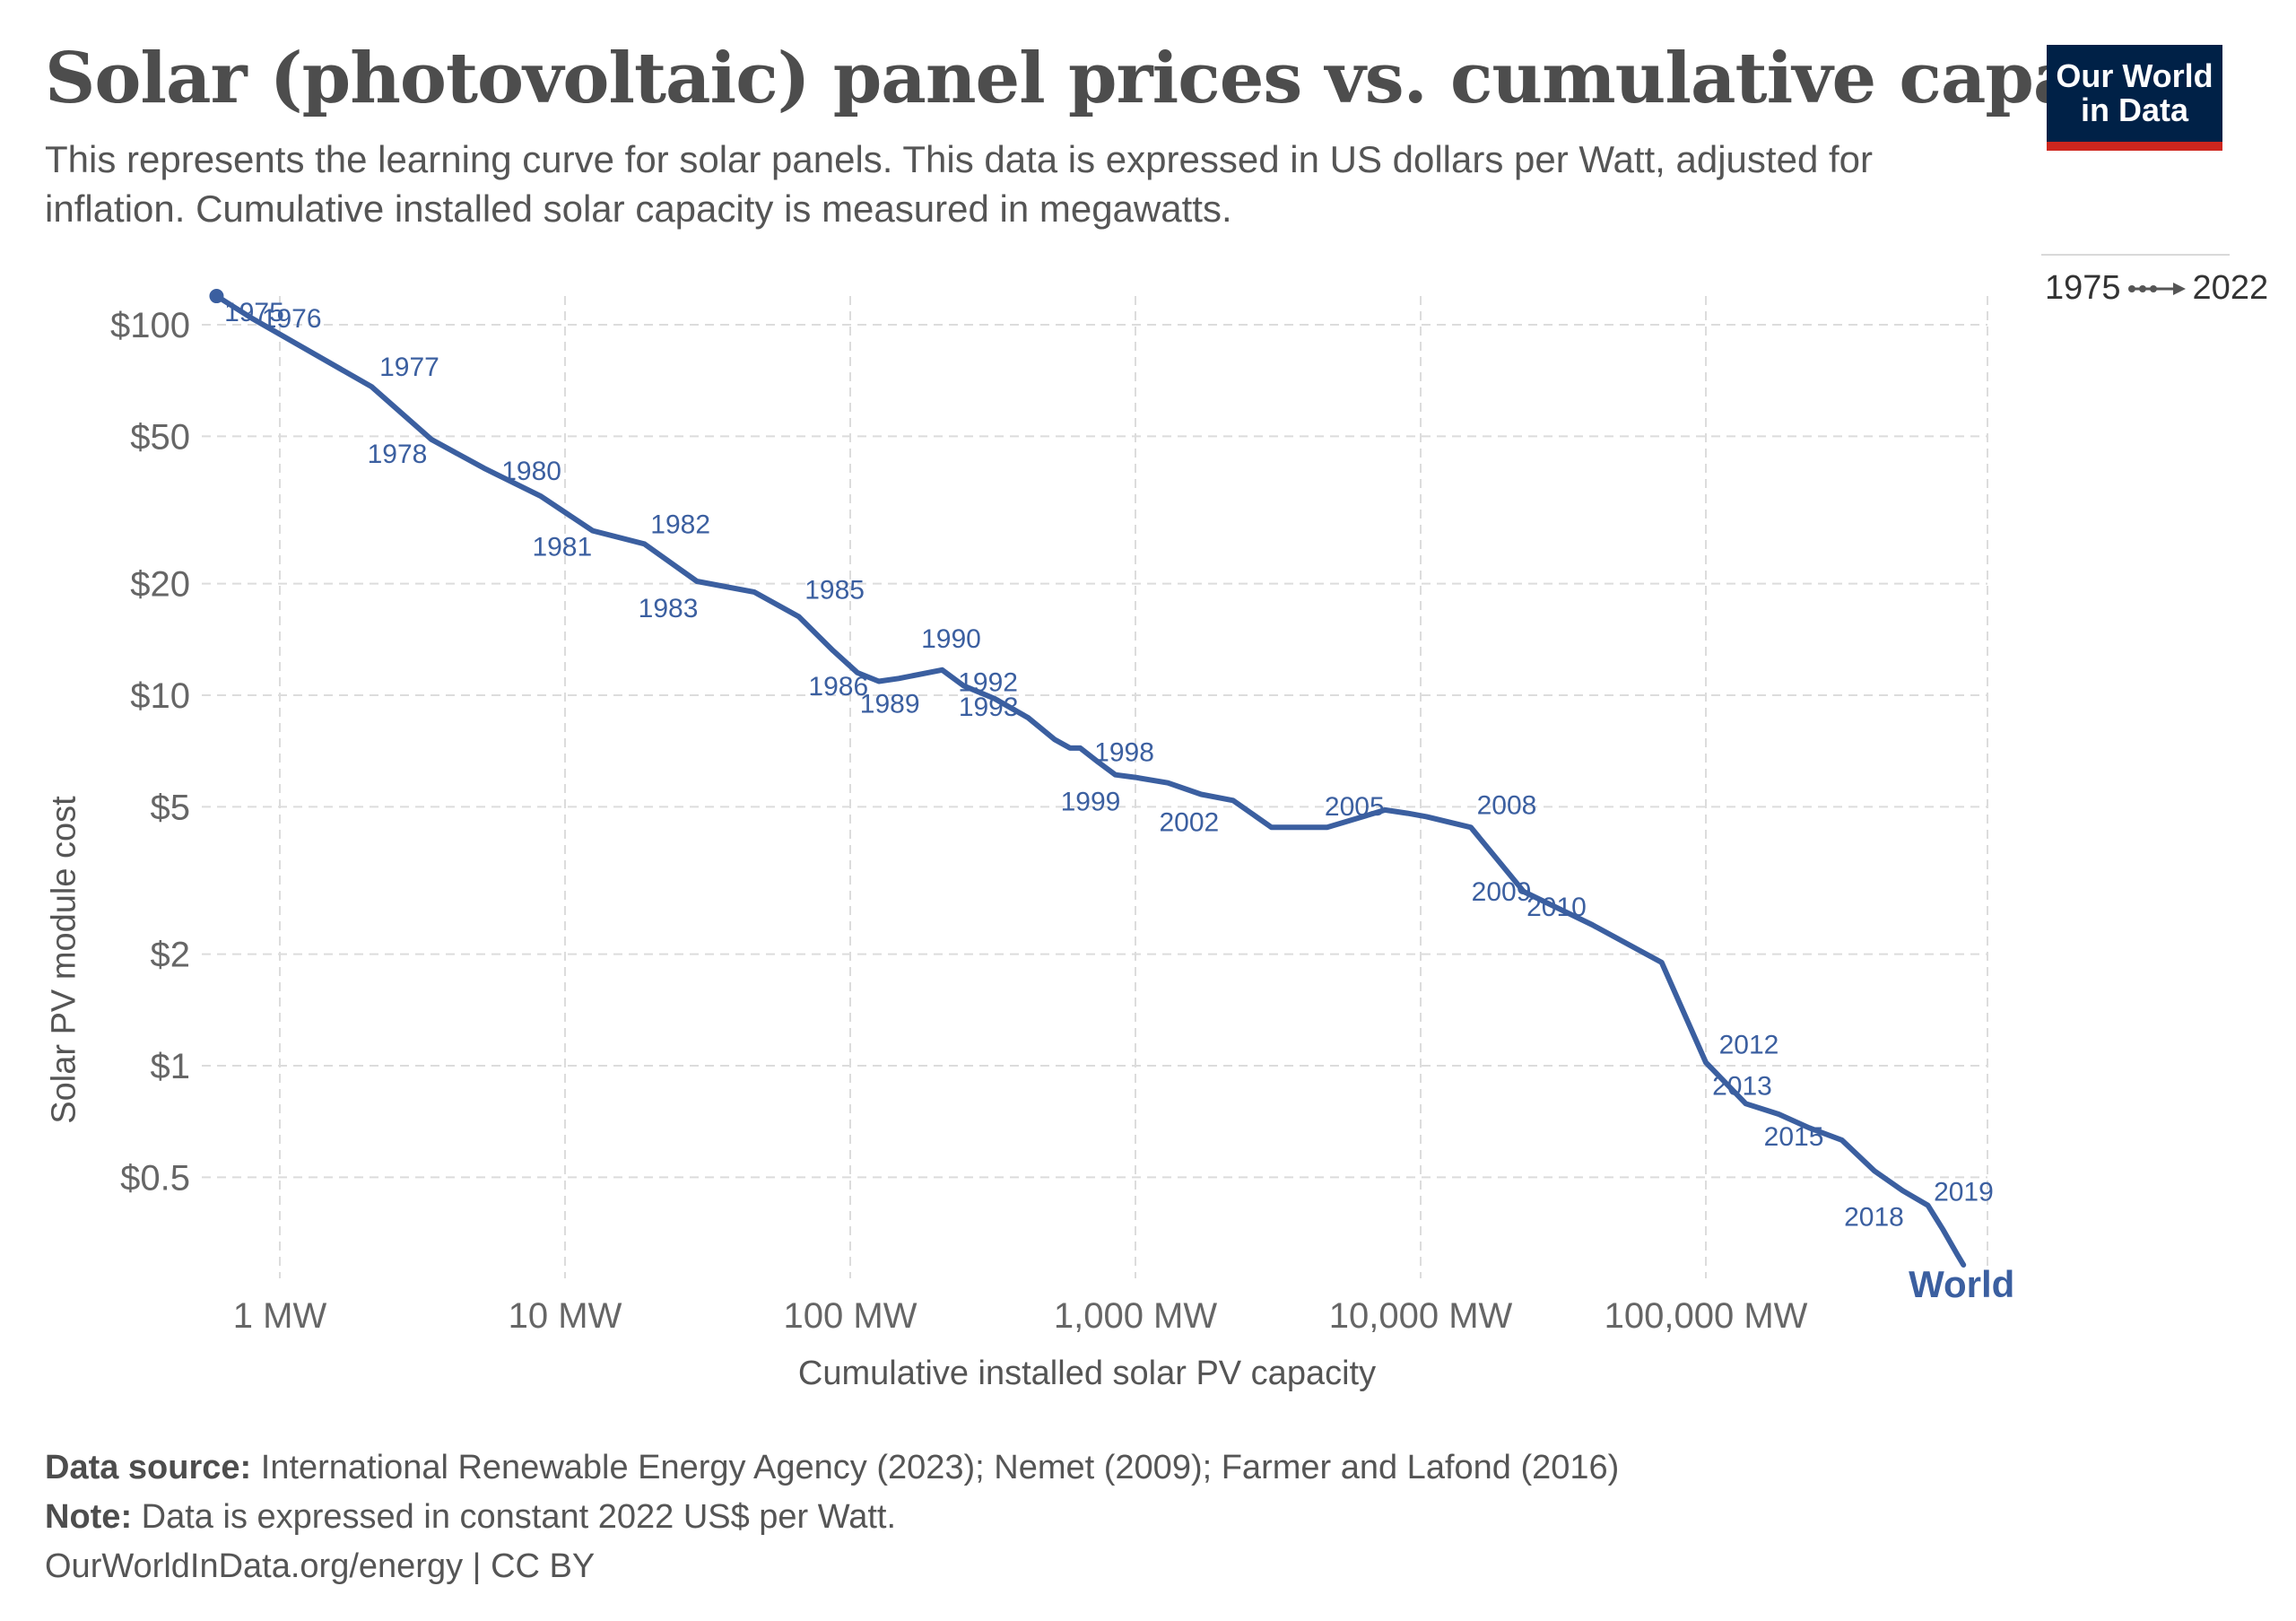 The width and height of the screenshot is (2296, 1621). Describe the element at coordinates (1961, 1284) in the screenshot. I see `series-label-world: World` at that location.